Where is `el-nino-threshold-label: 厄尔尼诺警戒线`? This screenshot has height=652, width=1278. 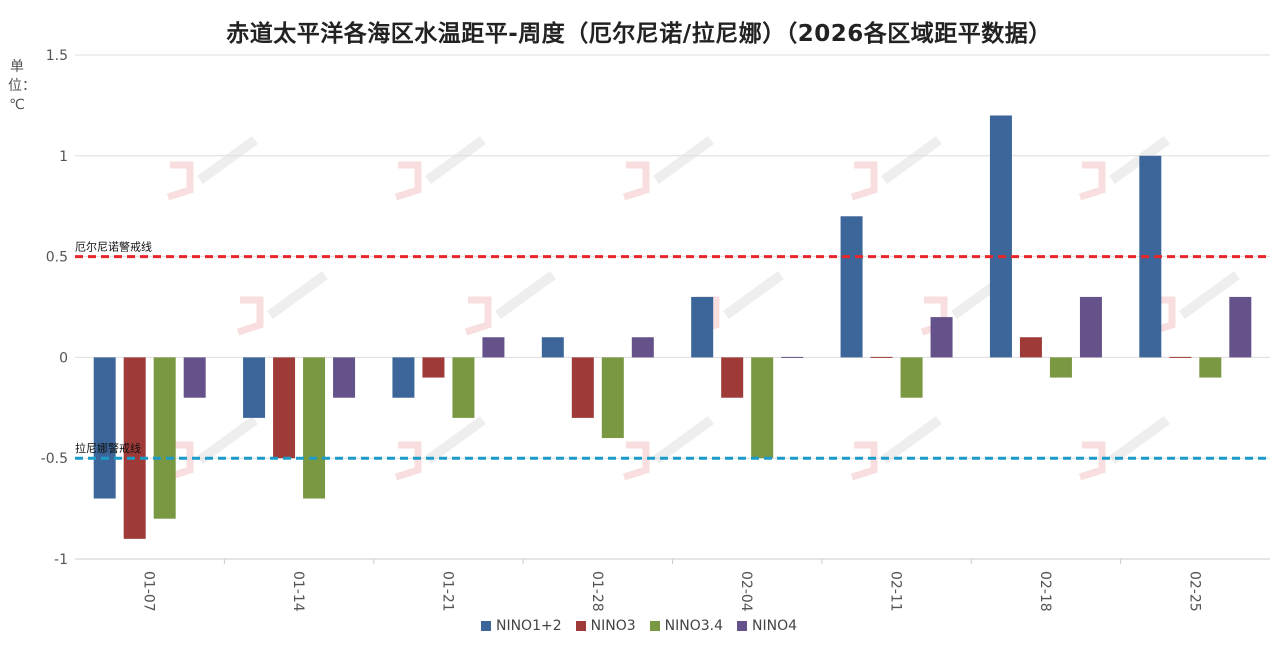
el-nino-threshold-label: 厄尔尼诺警戒线 is located at coordinates (113, 247).